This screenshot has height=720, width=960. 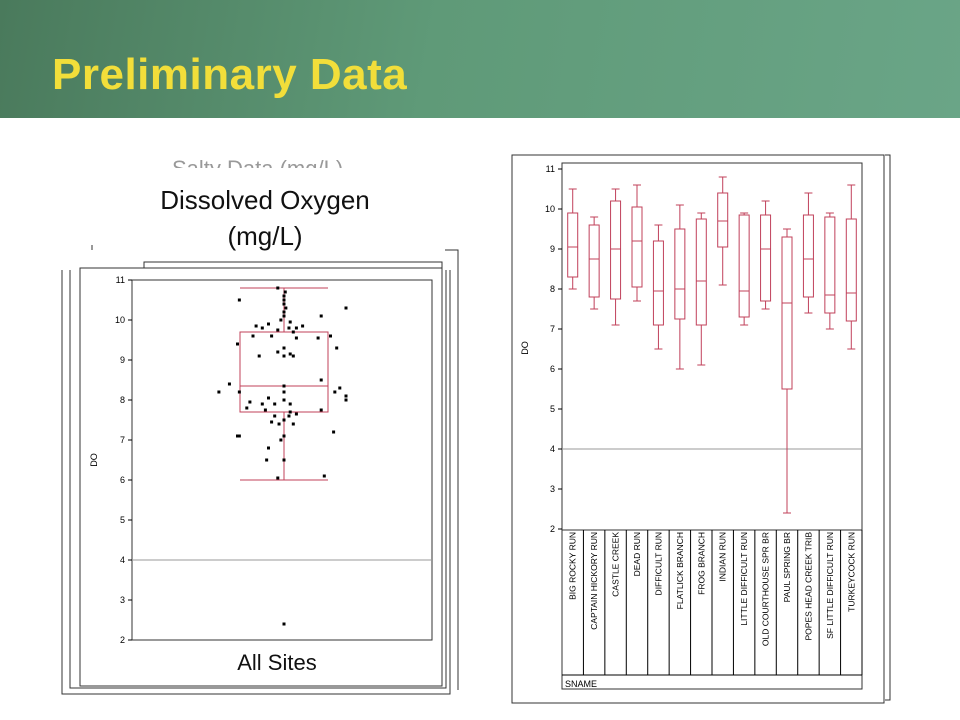 I want to click on y-tick-label: 6, so click(x=122, y=480).